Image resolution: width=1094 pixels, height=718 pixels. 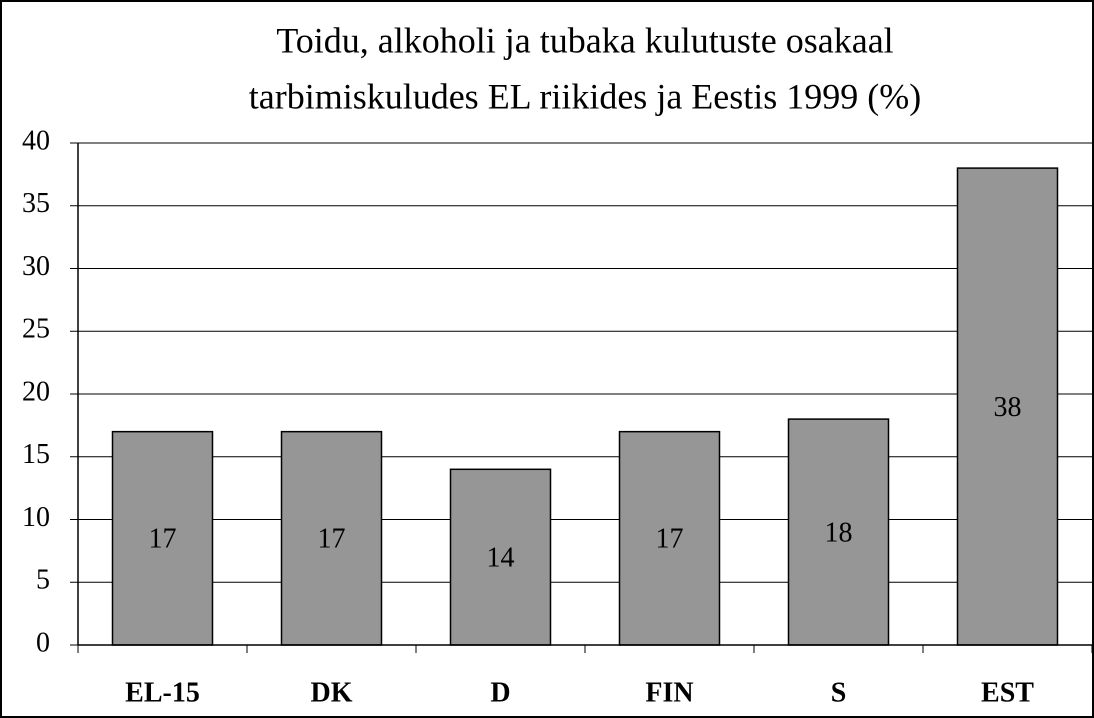 I want to click on y-tick-label: 5, so click(x=43, y=580).